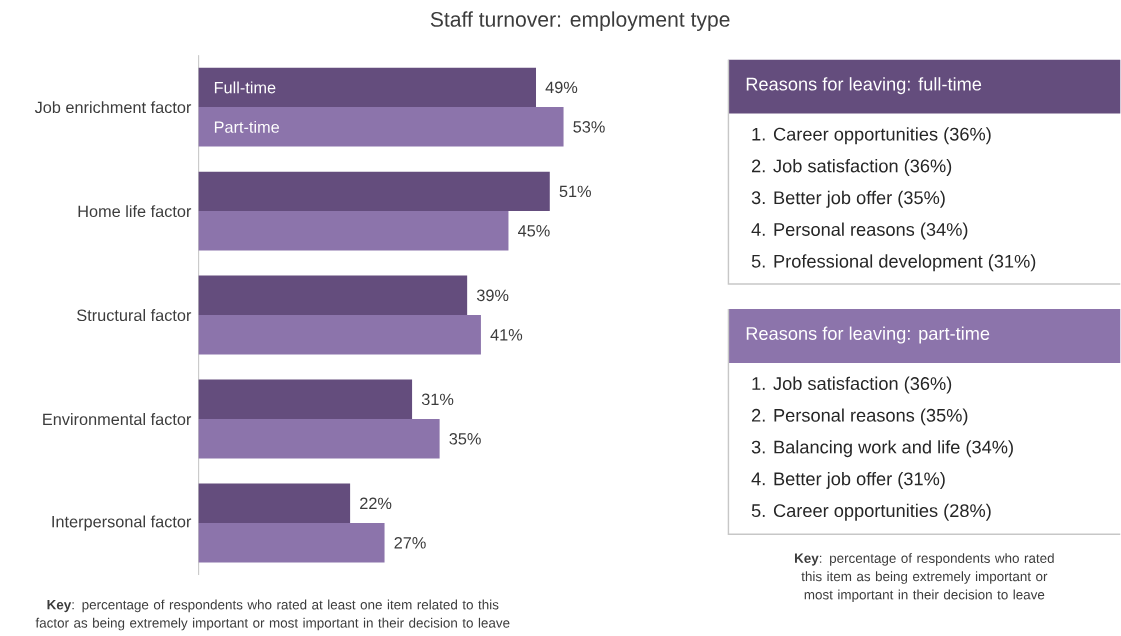 The height and width of the screenshot is (636, 1121). I want to click on series-label: Part-time, so click(247, 126).